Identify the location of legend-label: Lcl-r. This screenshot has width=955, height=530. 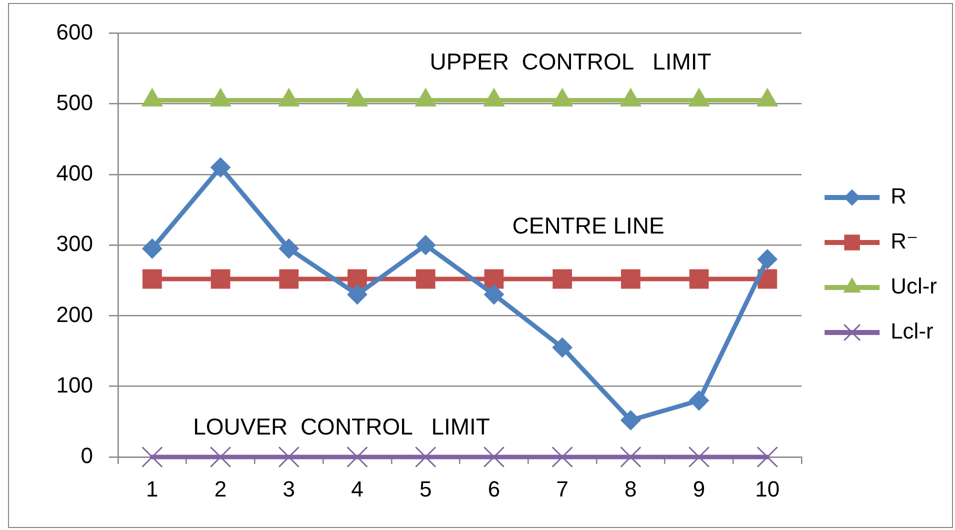
(912, 331).